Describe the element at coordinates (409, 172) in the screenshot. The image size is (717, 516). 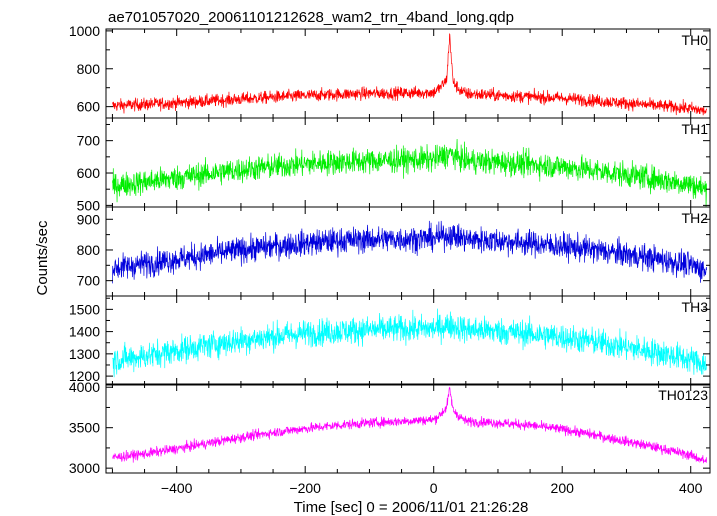
I see `series-line-th1` at that location.